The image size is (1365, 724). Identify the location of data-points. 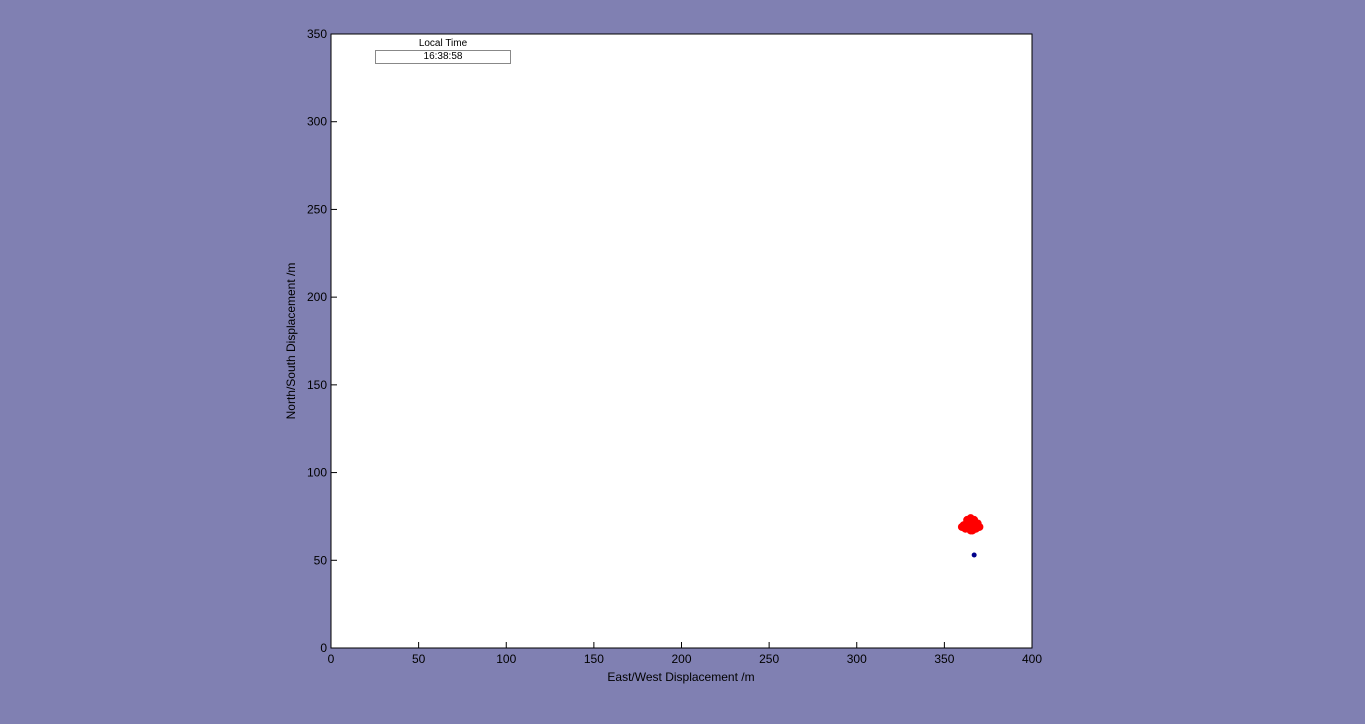
(970, 536).